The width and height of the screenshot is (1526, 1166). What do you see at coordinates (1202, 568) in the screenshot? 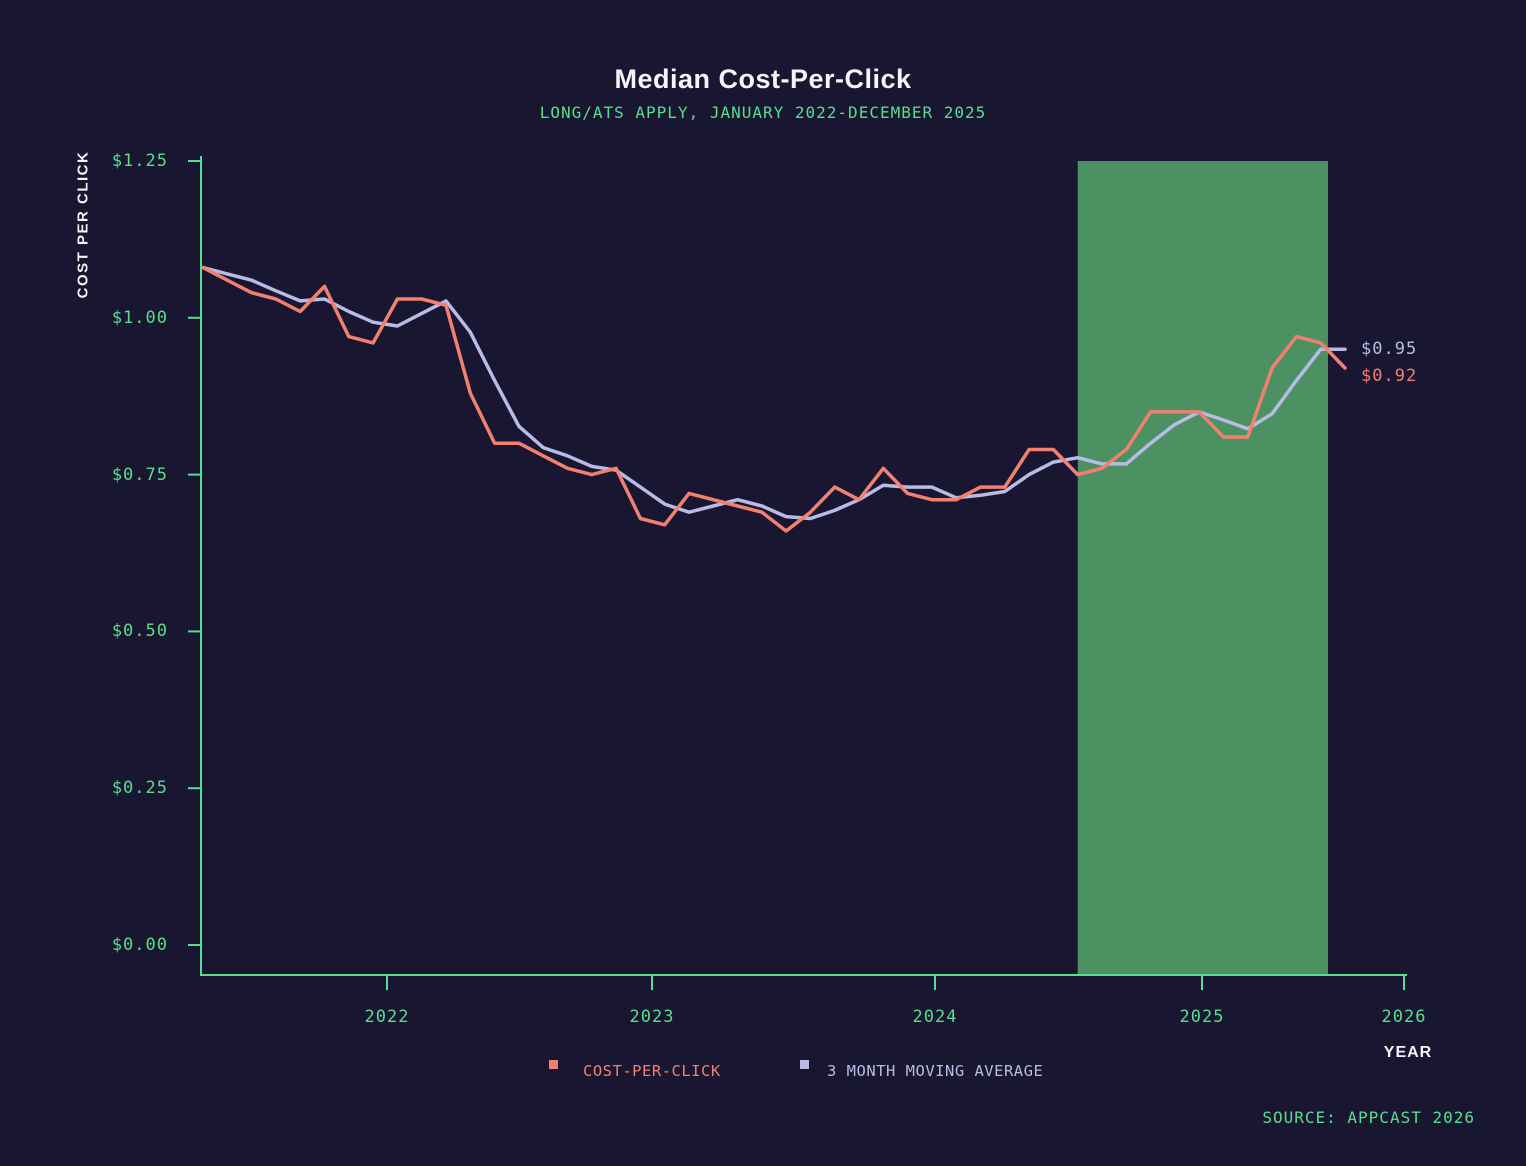
I see `highlight-band-2025` at bounding box center [1202, 568].